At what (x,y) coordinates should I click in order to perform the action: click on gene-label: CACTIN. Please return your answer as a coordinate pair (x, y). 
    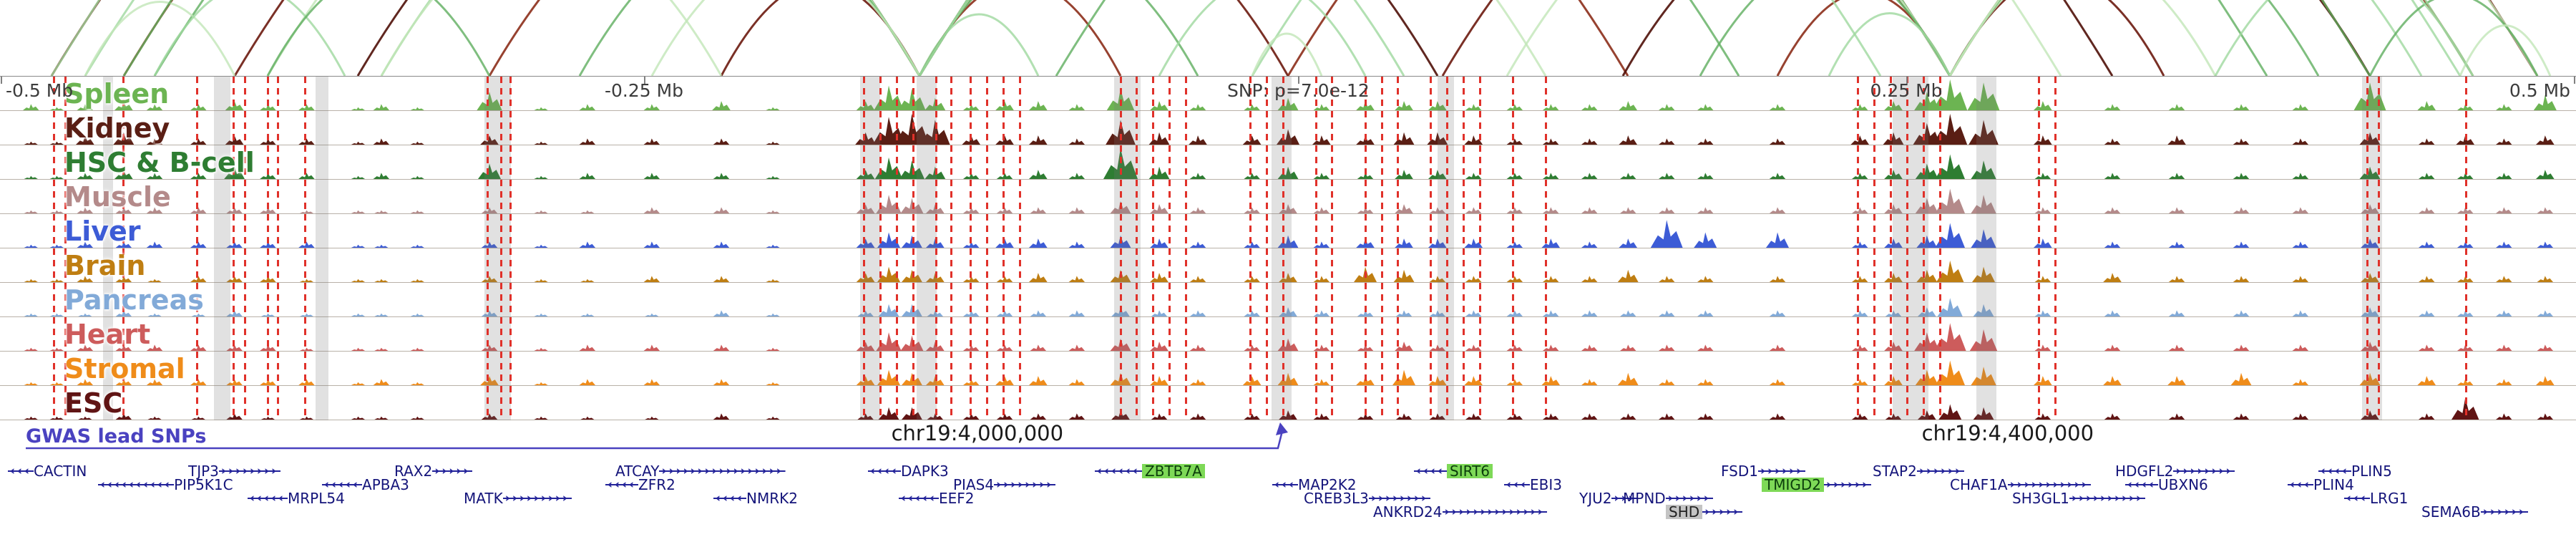
    Looking at the image, I should click on (60, 471).